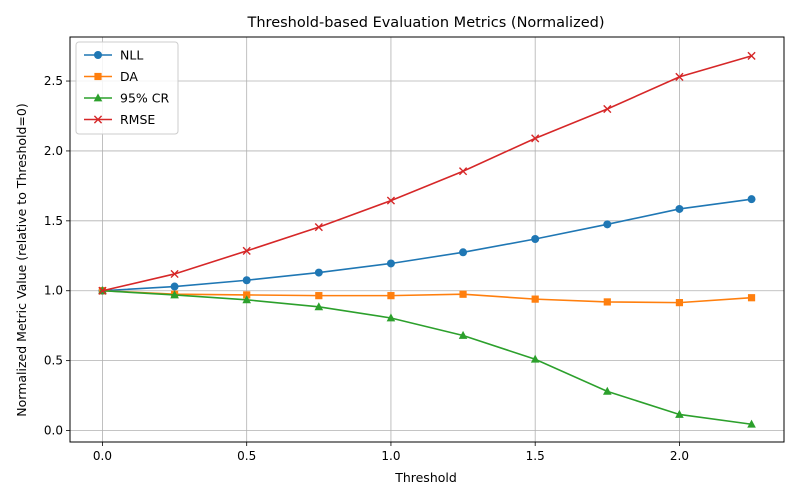 The height and width of the screenshot is (500, 800). I want to click on x-tick-label: 0.0, so click(102, 456).